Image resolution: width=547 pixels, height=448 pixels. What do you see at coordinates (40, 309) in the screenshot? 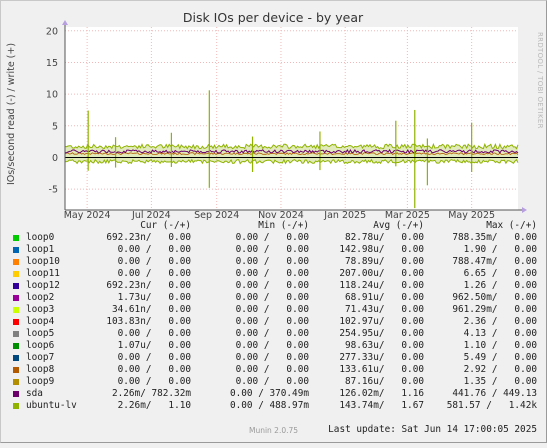
I see `series-name: loop3` at bounding box center [40, 309].